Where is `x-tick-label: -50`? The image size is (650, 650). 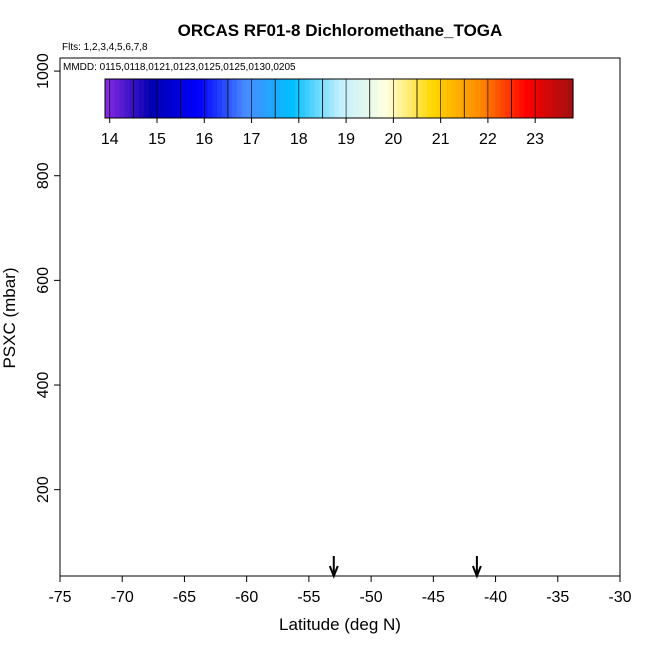 x-tick-label: -50 is located at coordinates (371, 597).